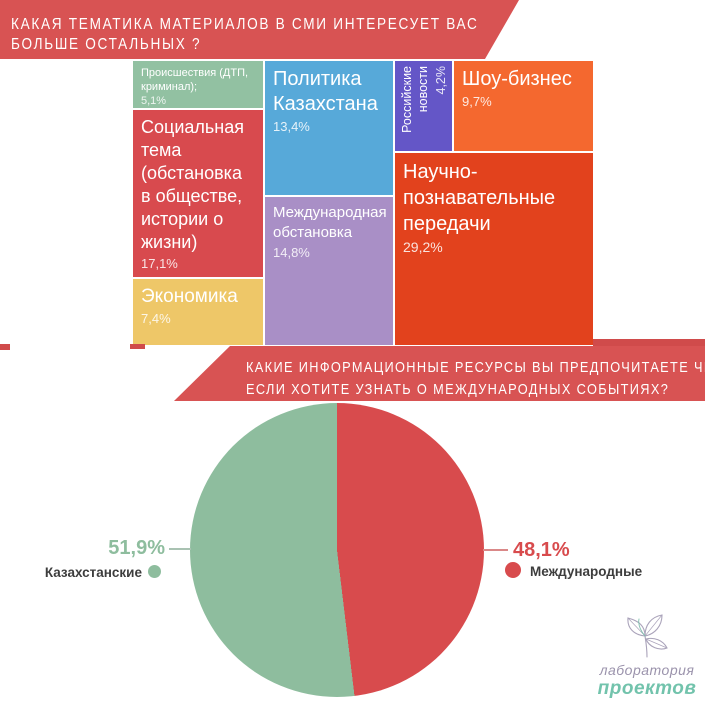 This screenshot has width=705, height=705. What do you see at coordinates (494, 249) in the screenshot?
I see `treemap-cell-educational: Научно-познавательные передачи 29,2%` at bounding box center [494, 249].